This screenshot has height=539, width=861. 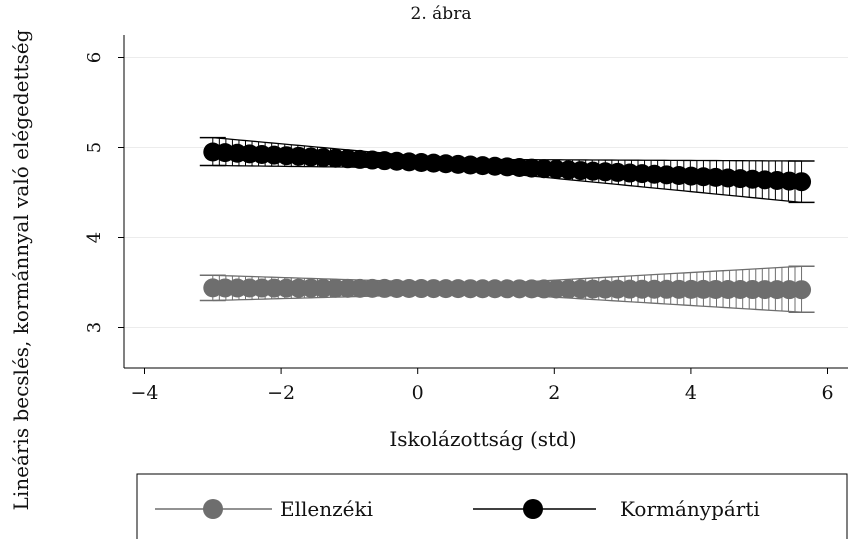 I want to click on x-tick-label: −2, so click(x=281, y=393).